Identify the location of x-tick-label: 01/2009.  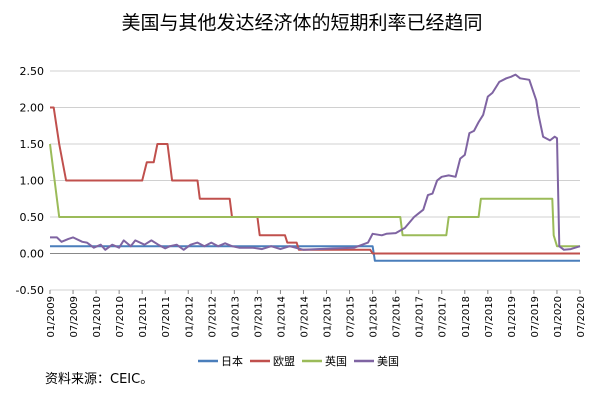
(51, 317).